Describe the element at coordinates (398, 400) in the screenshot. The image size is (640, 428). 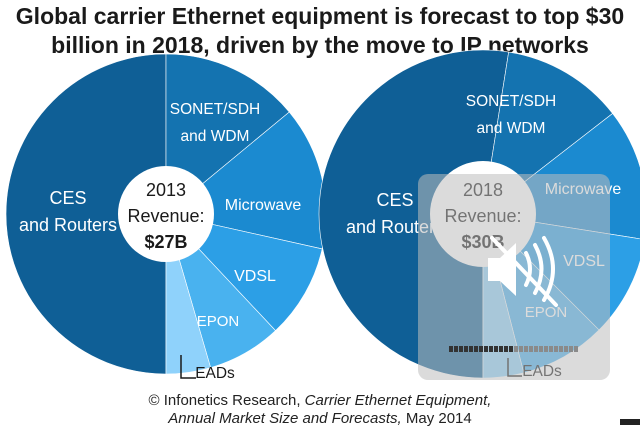
I see `caption-report-title: Carrier Ethernet Equipment,` at that location.